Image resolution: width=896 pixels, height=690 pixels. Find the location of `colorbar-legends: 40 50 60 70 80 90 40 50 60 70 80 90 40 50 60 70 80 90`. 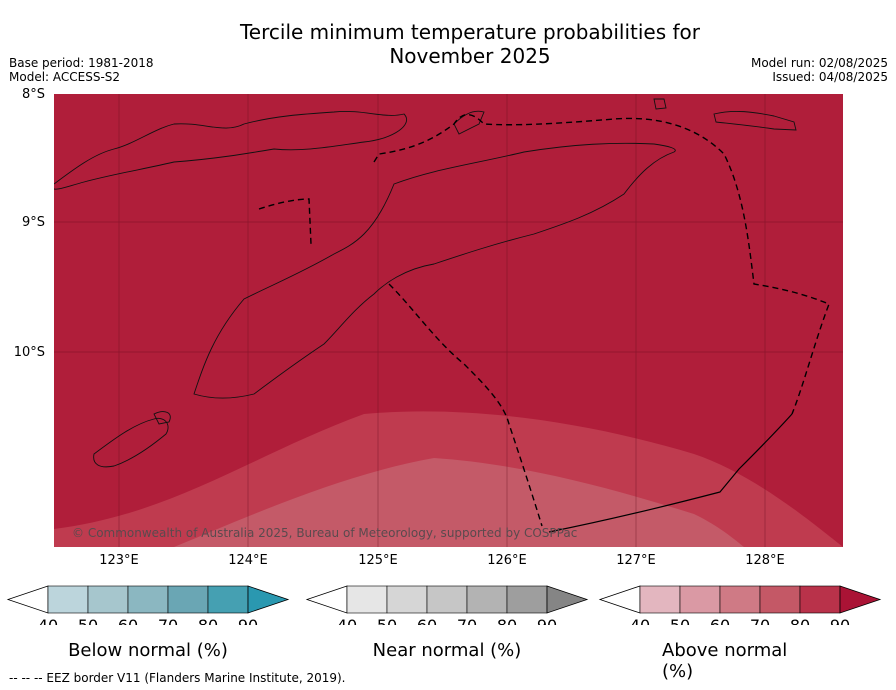

colorbar-legends: 40 50 60 70 80 90 40 50 60 70 80 90 40 50 60 70 80 90 is located at coordinates (444, 605).